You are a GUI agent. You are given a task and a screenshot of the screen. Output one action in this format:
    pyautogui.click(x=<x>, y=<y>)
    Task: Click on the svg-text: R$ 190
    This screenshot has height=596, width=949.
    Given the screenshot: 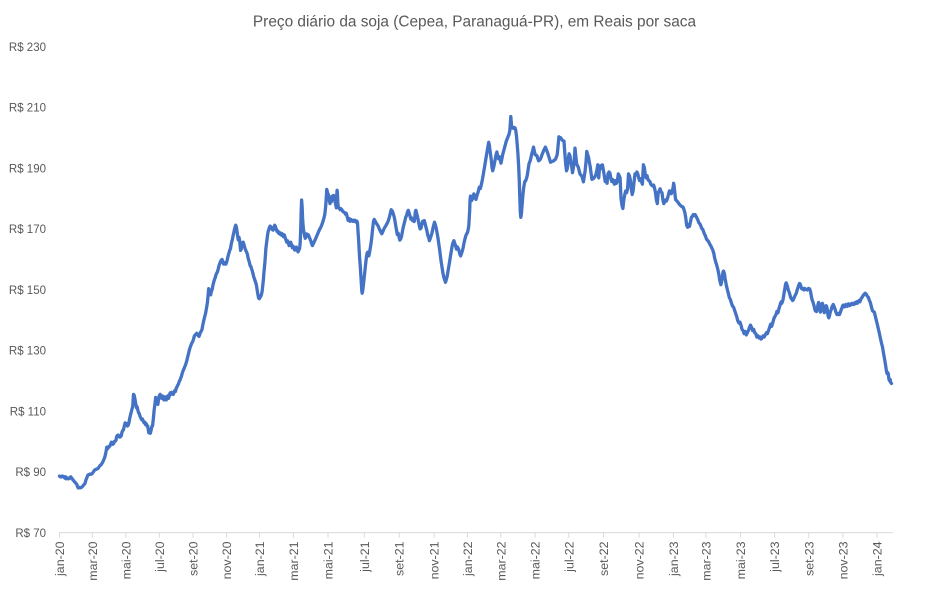 What is the action you would take?
    pyautogui.click(x=27, y=169)
    